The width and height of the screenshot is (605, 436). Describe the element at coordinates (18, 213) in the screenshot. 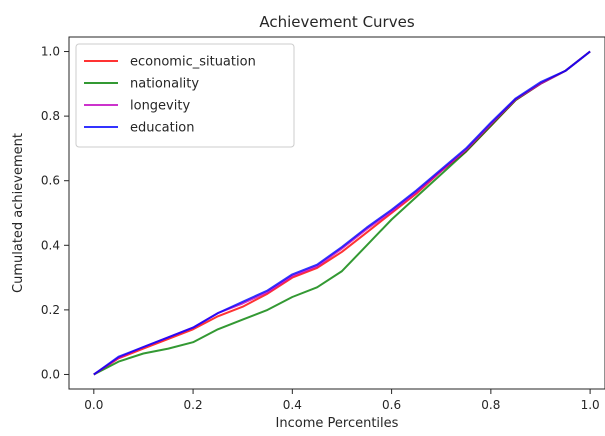

I see `y-axis-label: Cumulated achievement` at that location.